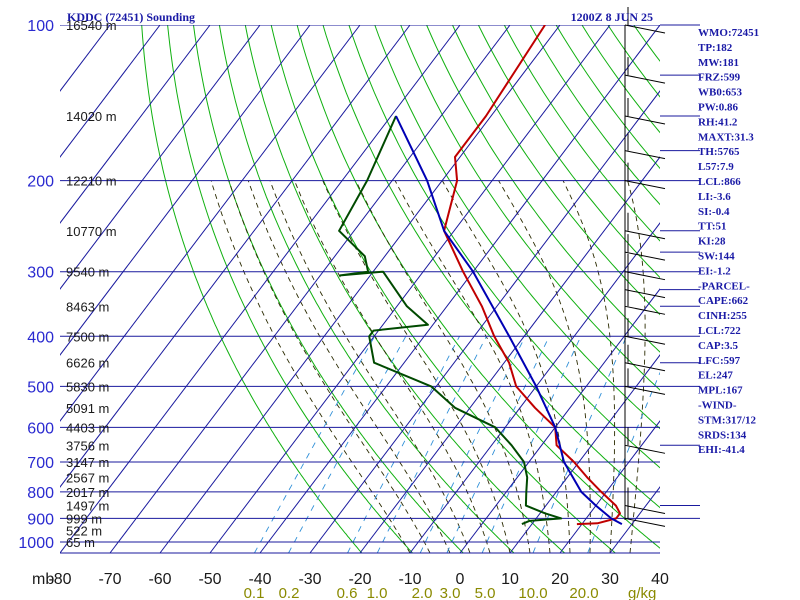  Describe the element at coordinates (59, 579) in the screenshot. I see `temp-tick-label: -80` at that location.